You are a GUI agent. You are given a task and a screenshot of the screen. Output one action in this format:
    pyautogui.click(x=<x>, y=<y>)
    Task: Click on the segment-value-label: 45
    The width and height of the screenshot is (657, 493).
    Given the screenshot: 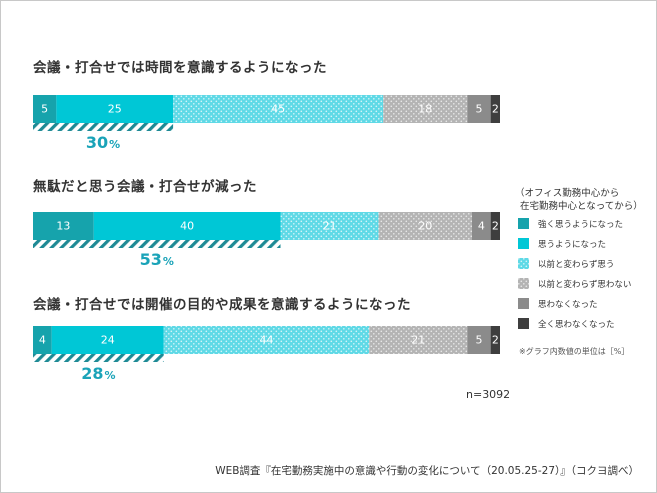 What is the action you would take?
    pyautogui.click(x=278, y=109)
    